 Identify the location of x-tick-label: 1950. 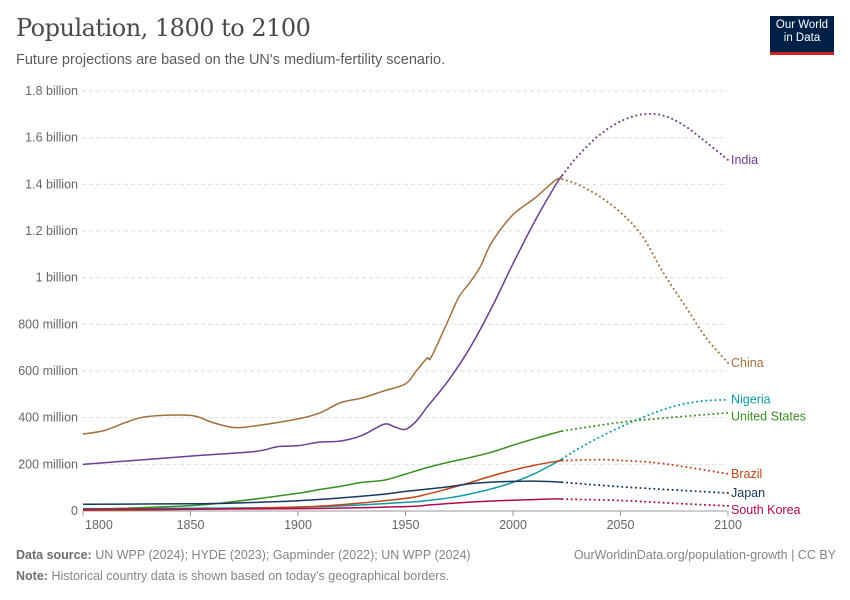
(406, 525).